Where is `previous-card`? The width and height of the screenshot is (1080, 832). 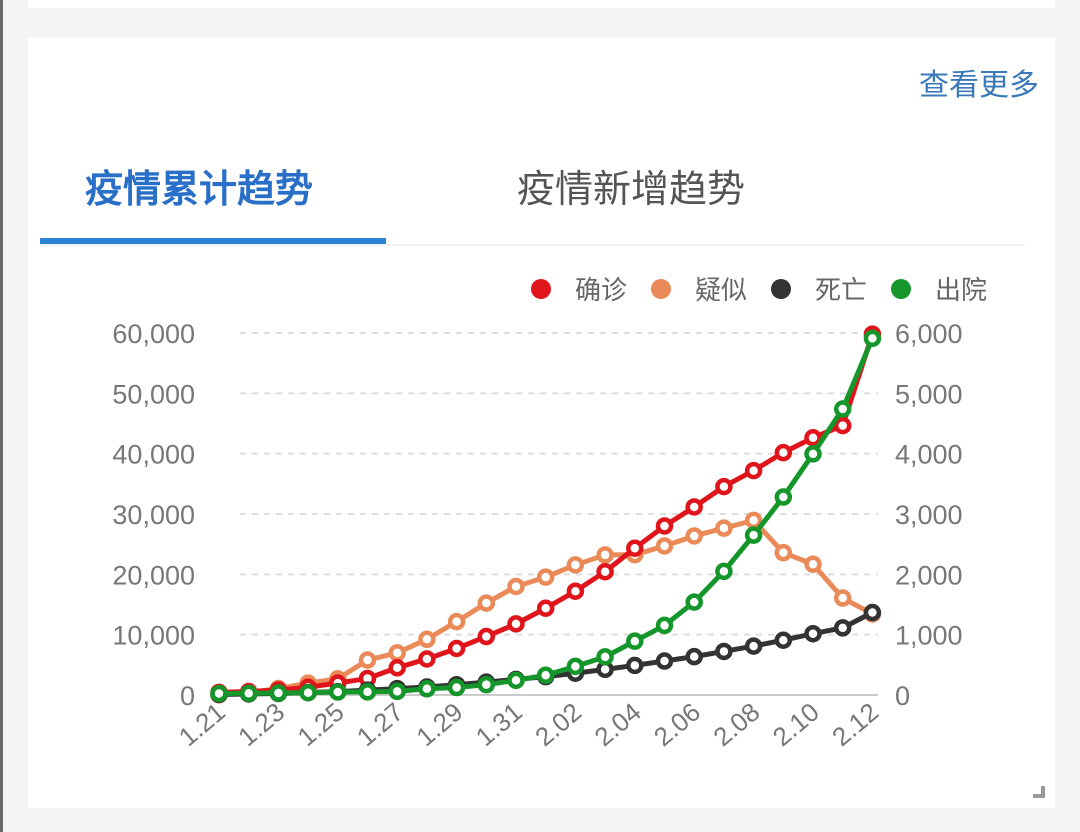
previous-card is located at coordinates (541, 4).